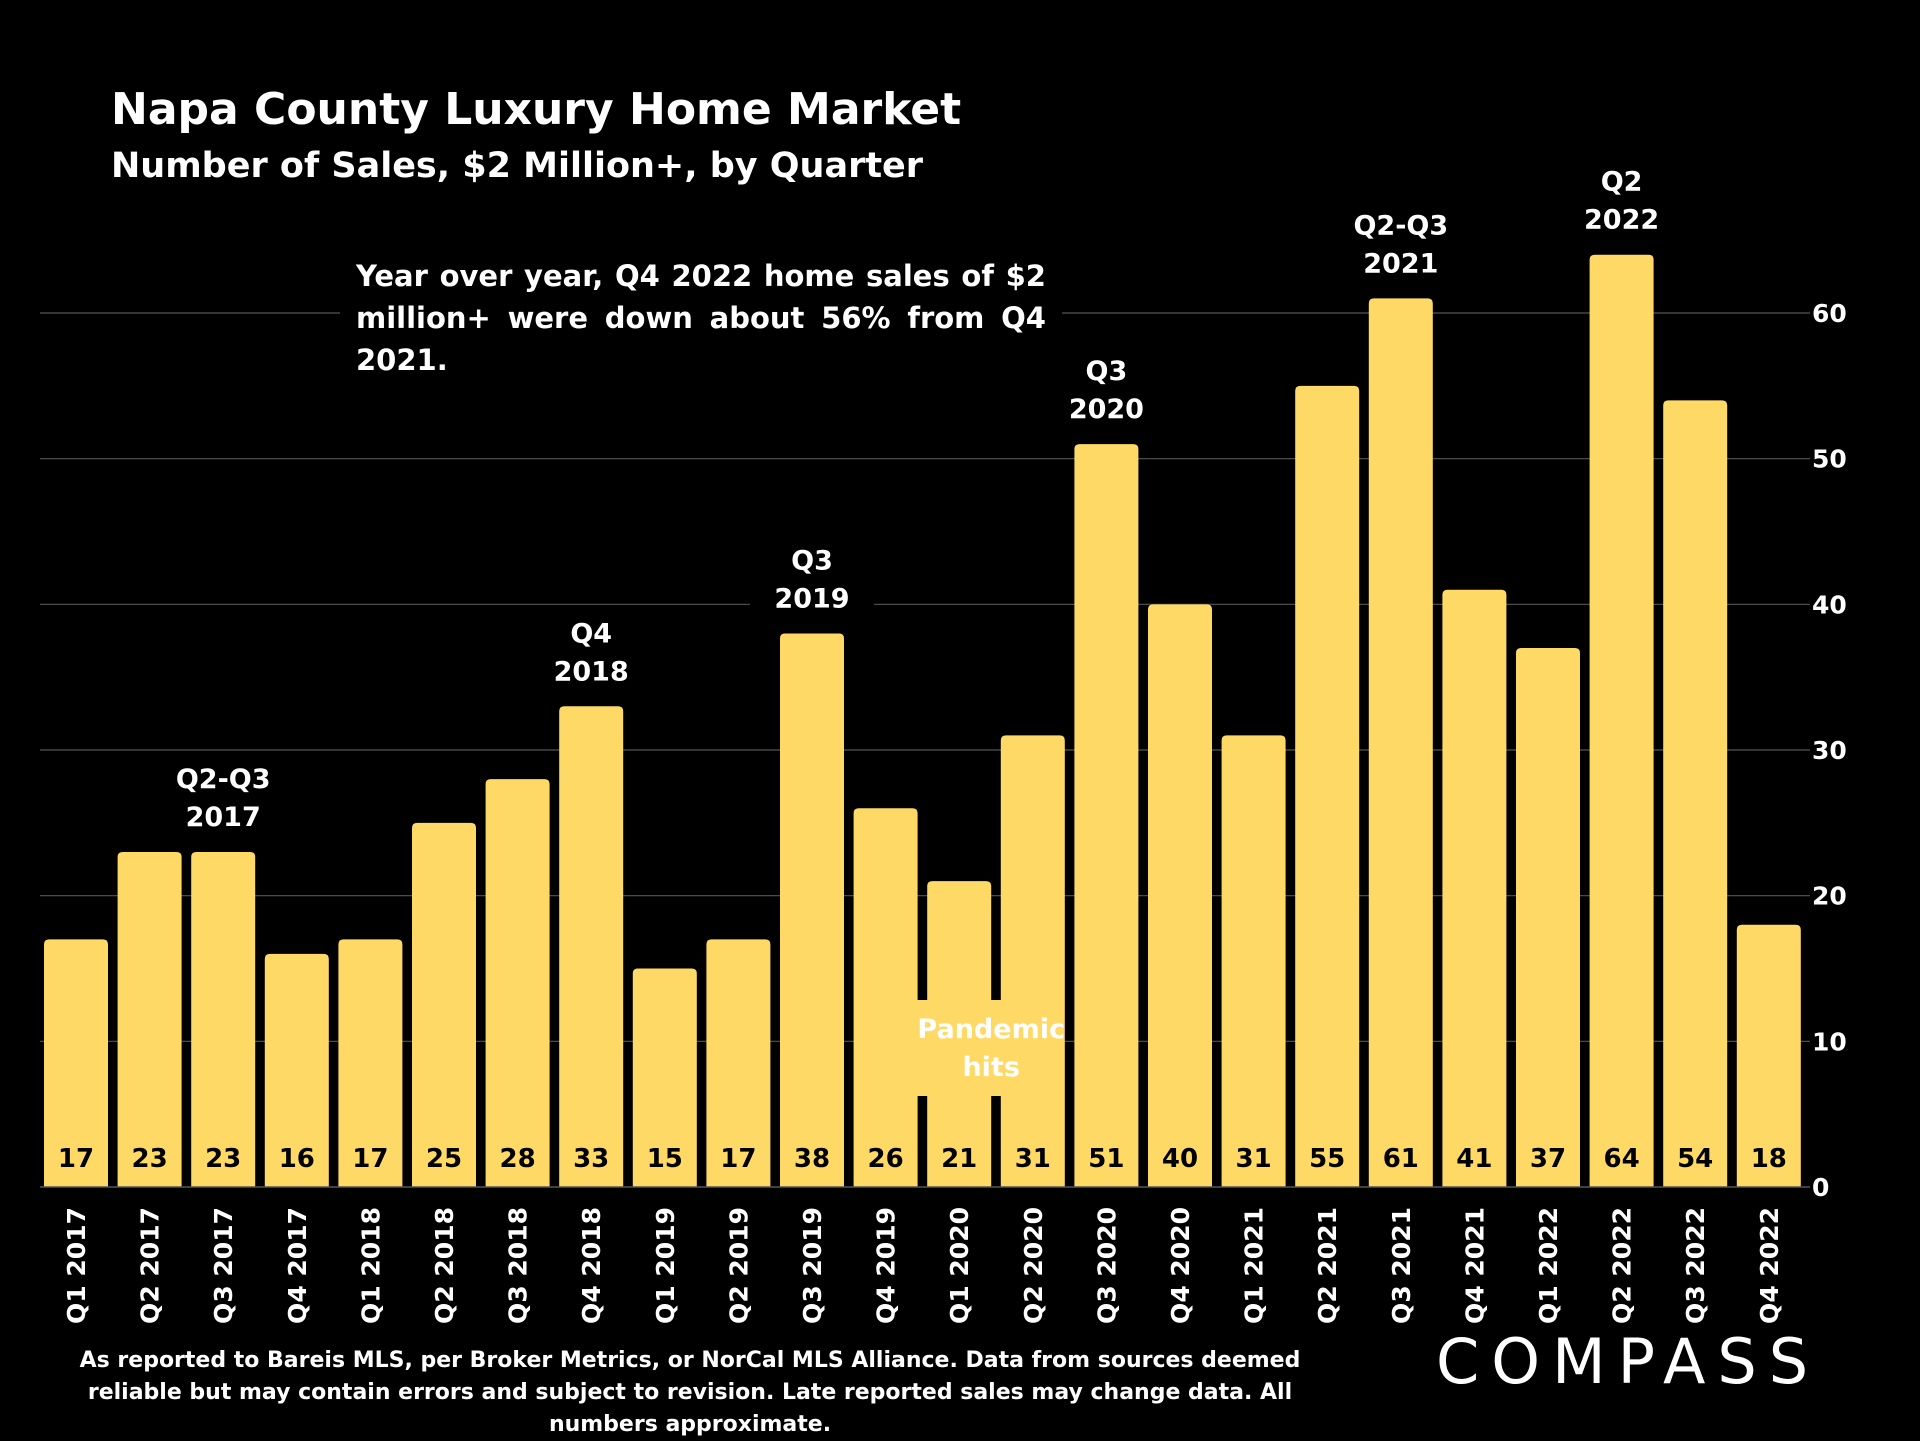 The height and width of the screenshot is (1441, 1920). I want to click on peak-annotation-label: 2018, so click(591, 671).